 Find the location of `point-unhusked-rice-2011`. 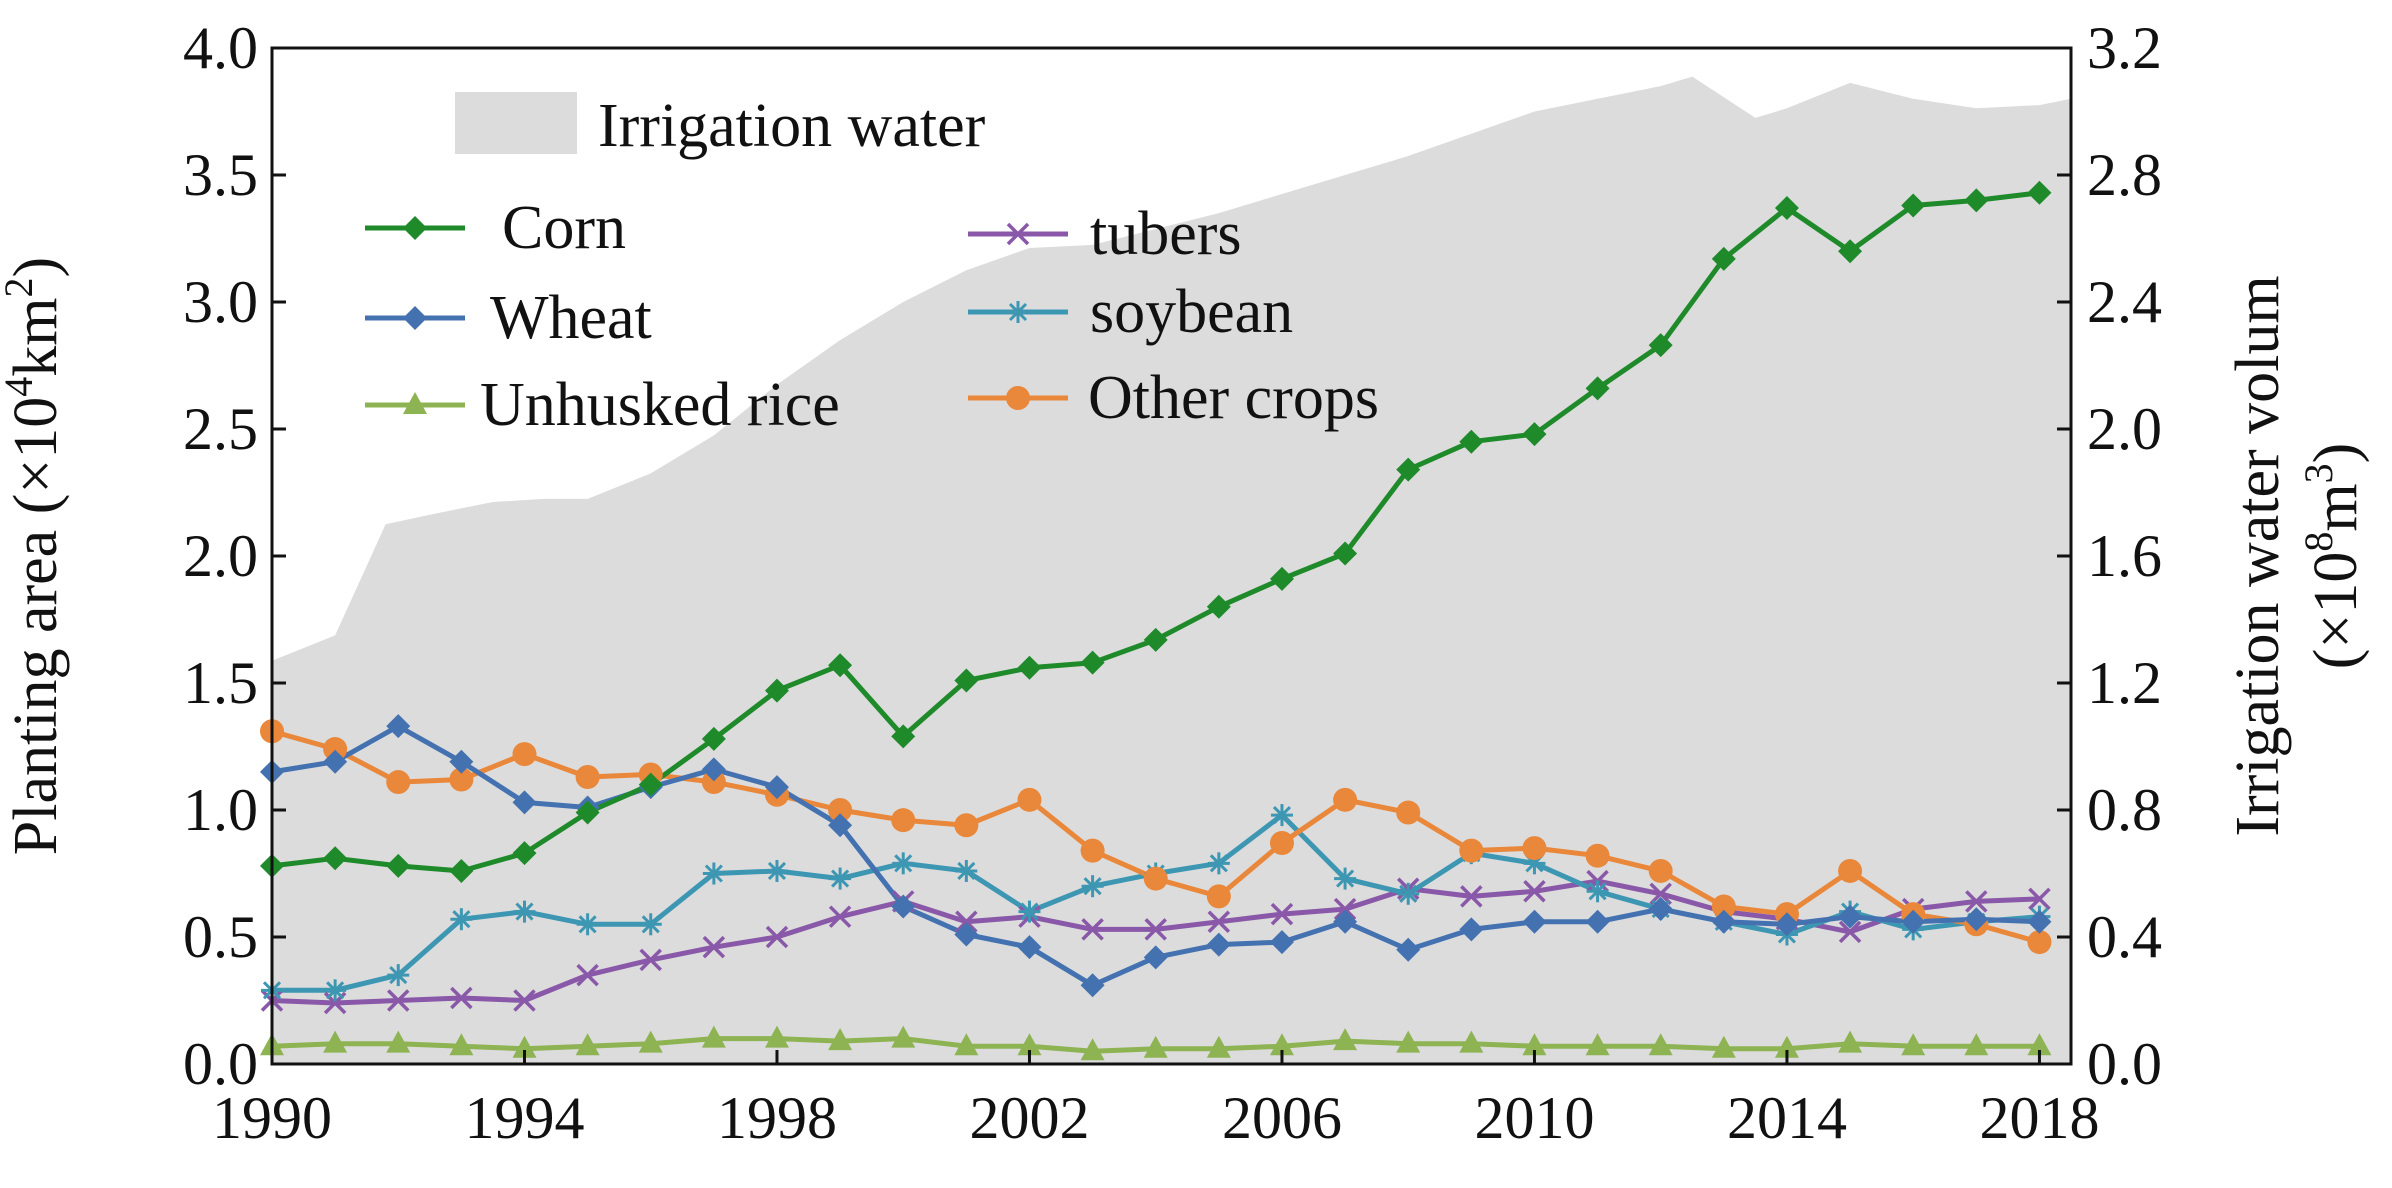

point-unhusked-rice-2011 is located at coordinates (1597, 1044).